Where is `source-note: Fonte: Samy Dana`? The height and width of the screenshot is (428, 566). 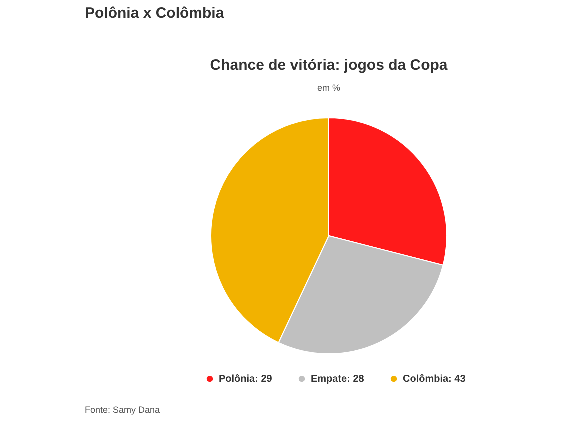 source-note: Fonte: Samy Dana is located at coordinates (122, 410).